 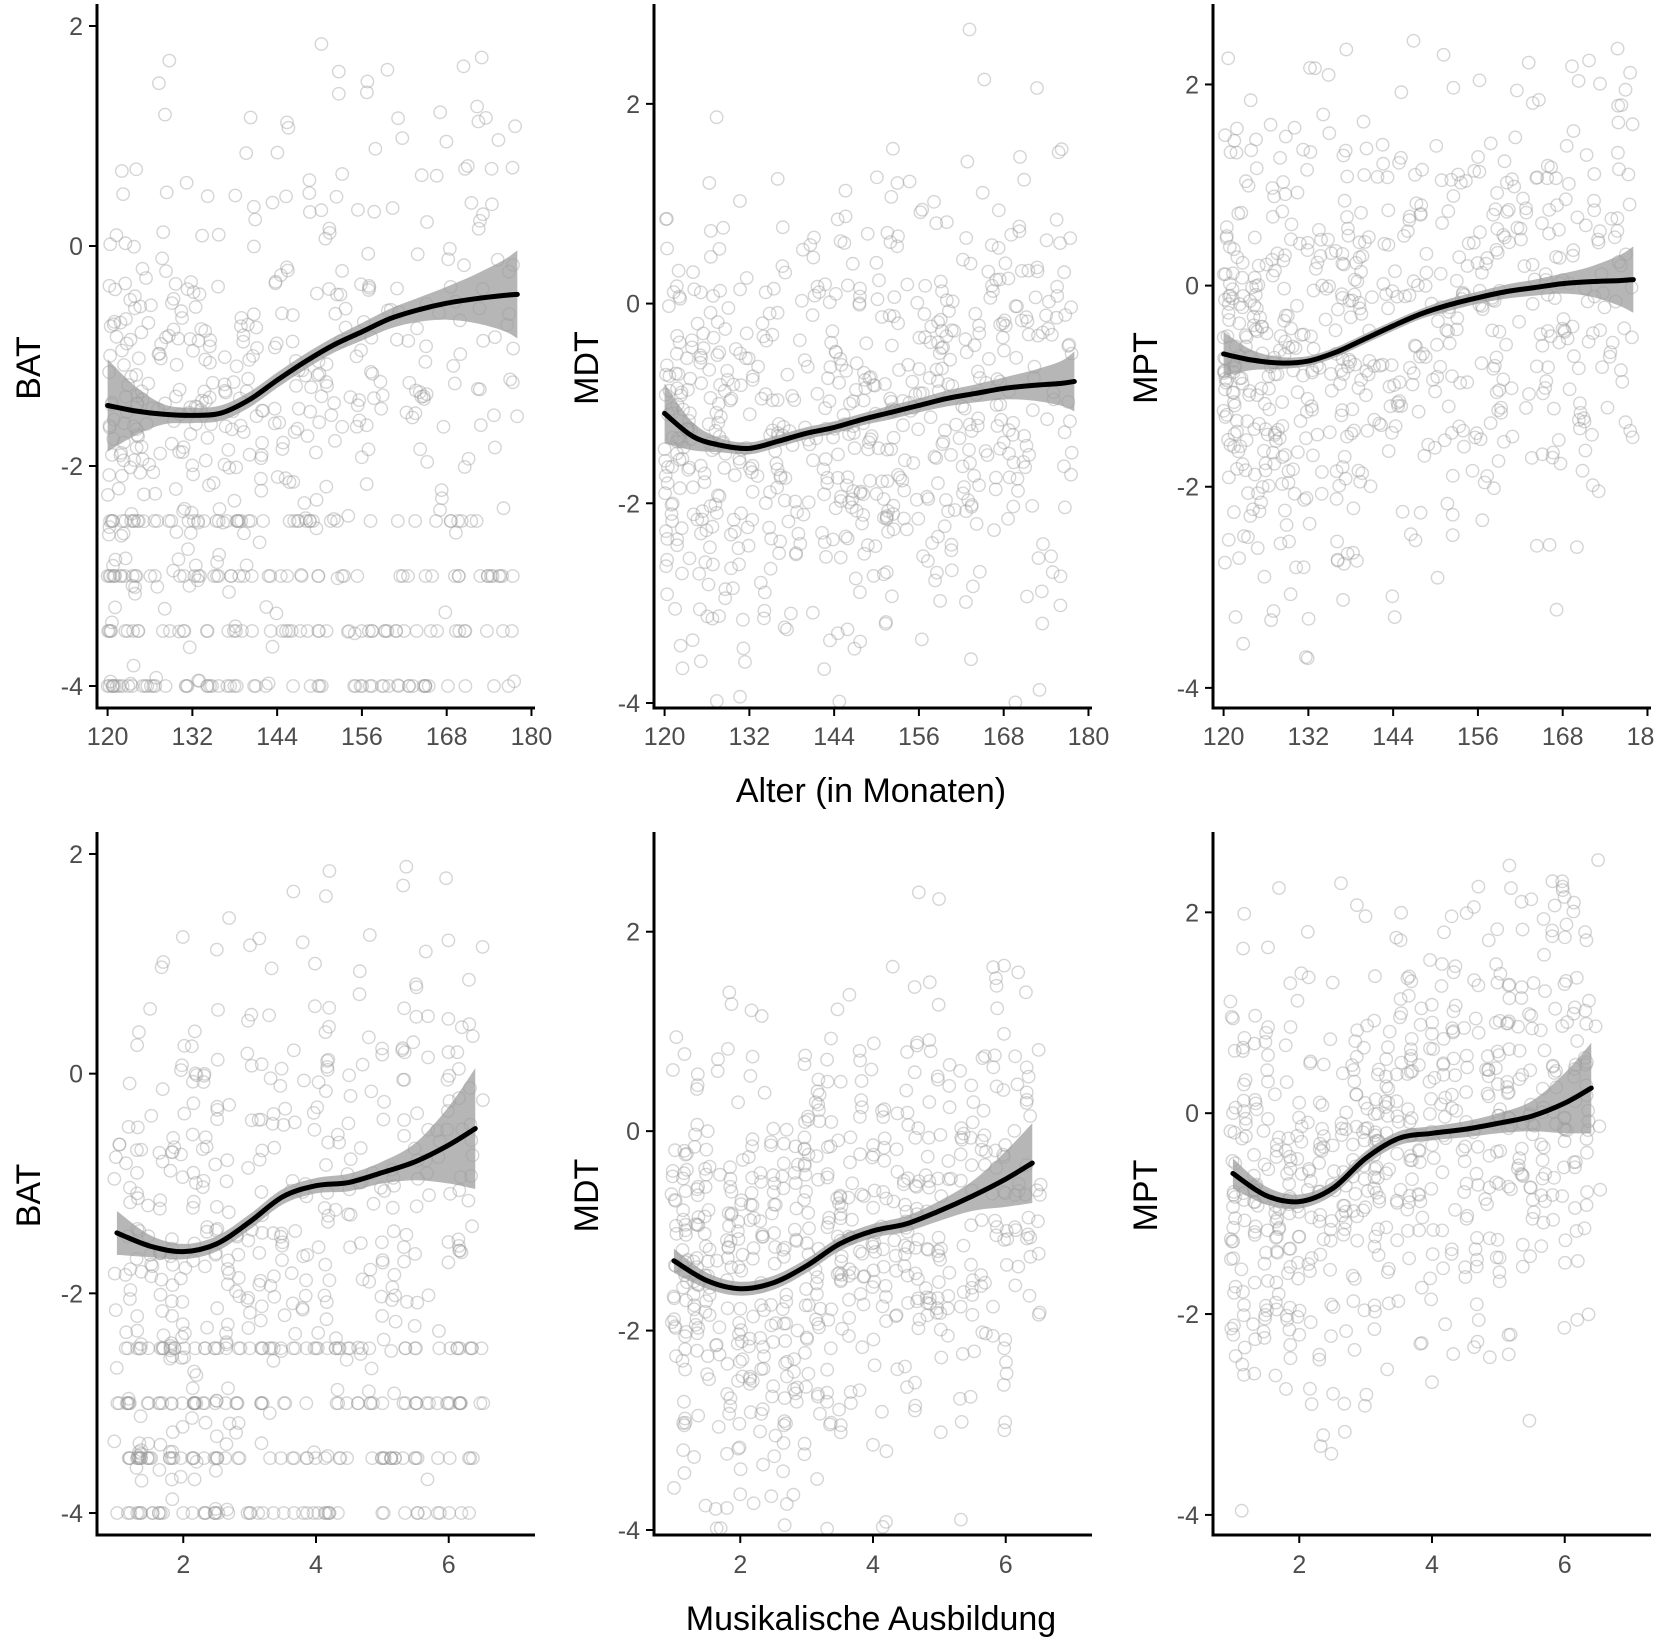 What do you see at coordinates (629, 504) in the screenshot?
I see `y-tick-label: -2` at bounding box center [629, 504].